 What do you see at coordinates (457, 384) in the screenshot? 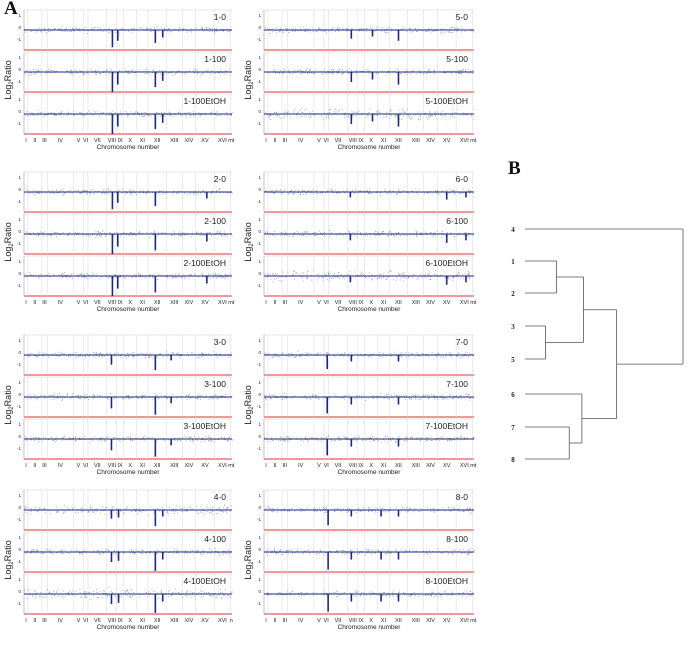
I see `track-label: 7-100` at bounding box center [457, 384].